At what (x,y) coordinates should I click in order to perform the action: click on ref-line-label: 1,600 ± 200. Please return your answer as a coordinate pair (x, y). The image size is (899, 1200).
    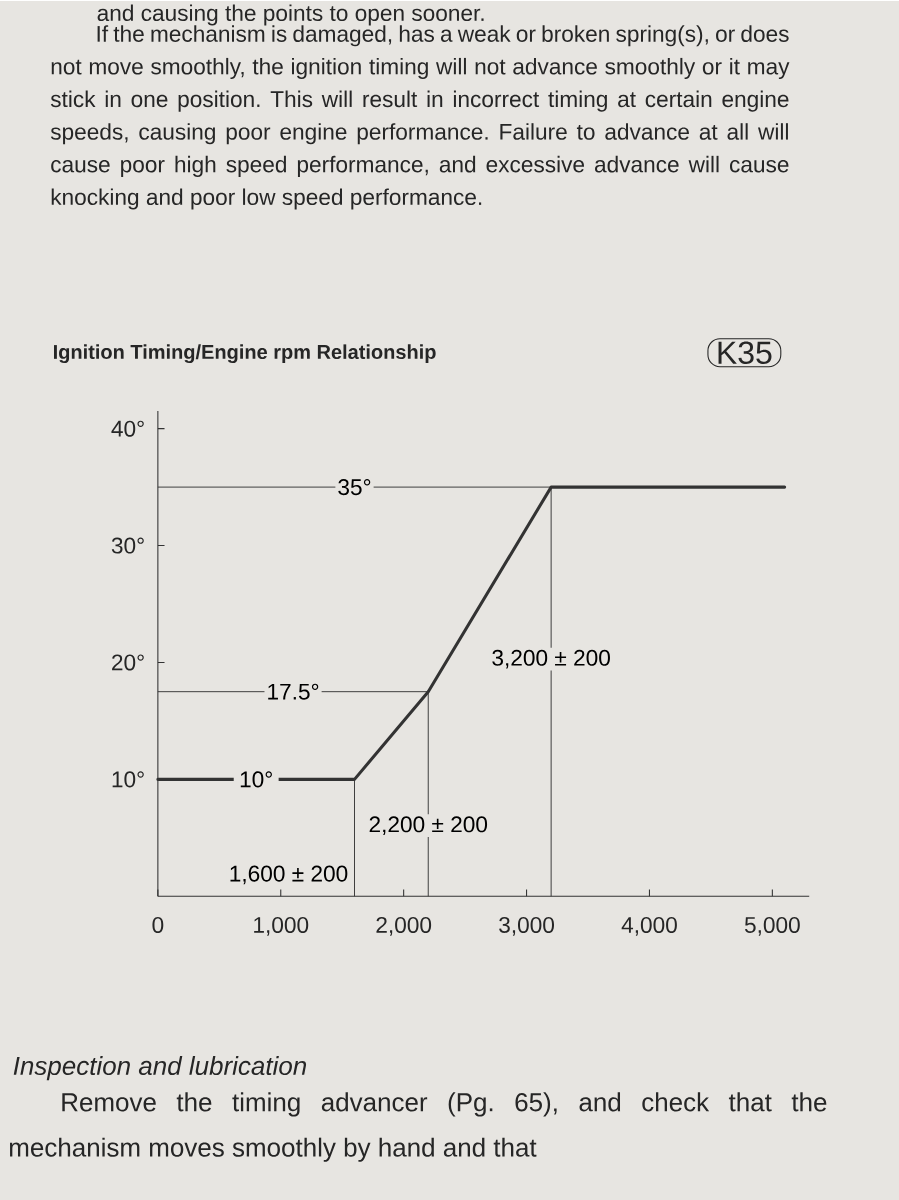
    Looking at the image, I should click on (289, 875).